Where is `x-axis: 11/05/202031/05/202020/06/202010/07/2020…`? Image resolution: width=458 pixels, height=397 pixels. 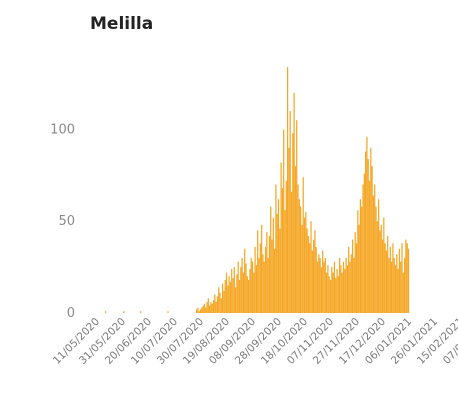
x-axis: 11/05/202031/05/202020/06/202010/07/2020… is located at coordinates (254, 341).